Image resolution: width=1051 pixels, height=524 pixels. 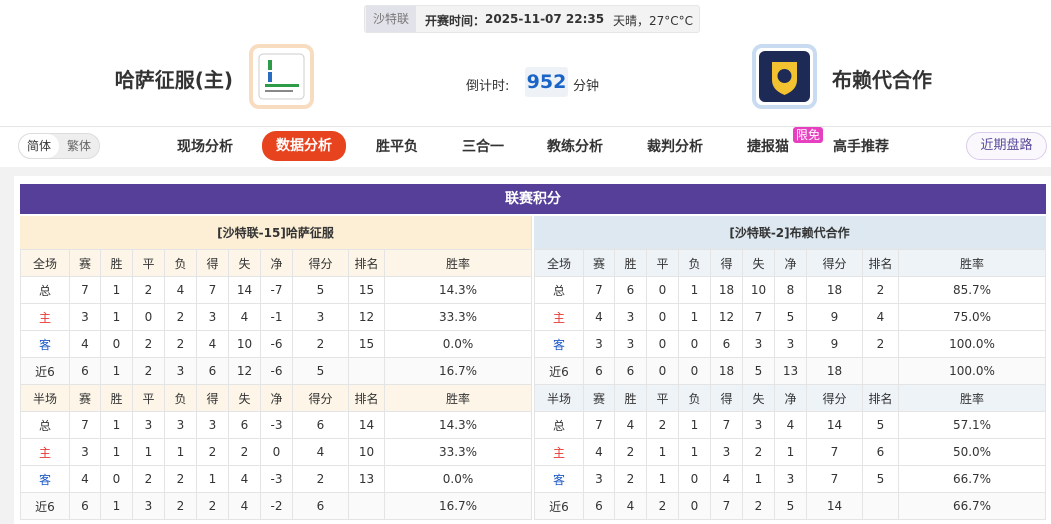 What do you see at coordinates (304, 146) in the screenshot?
I see `nav-tab: 数据分析` at bounding box center [304, 146].